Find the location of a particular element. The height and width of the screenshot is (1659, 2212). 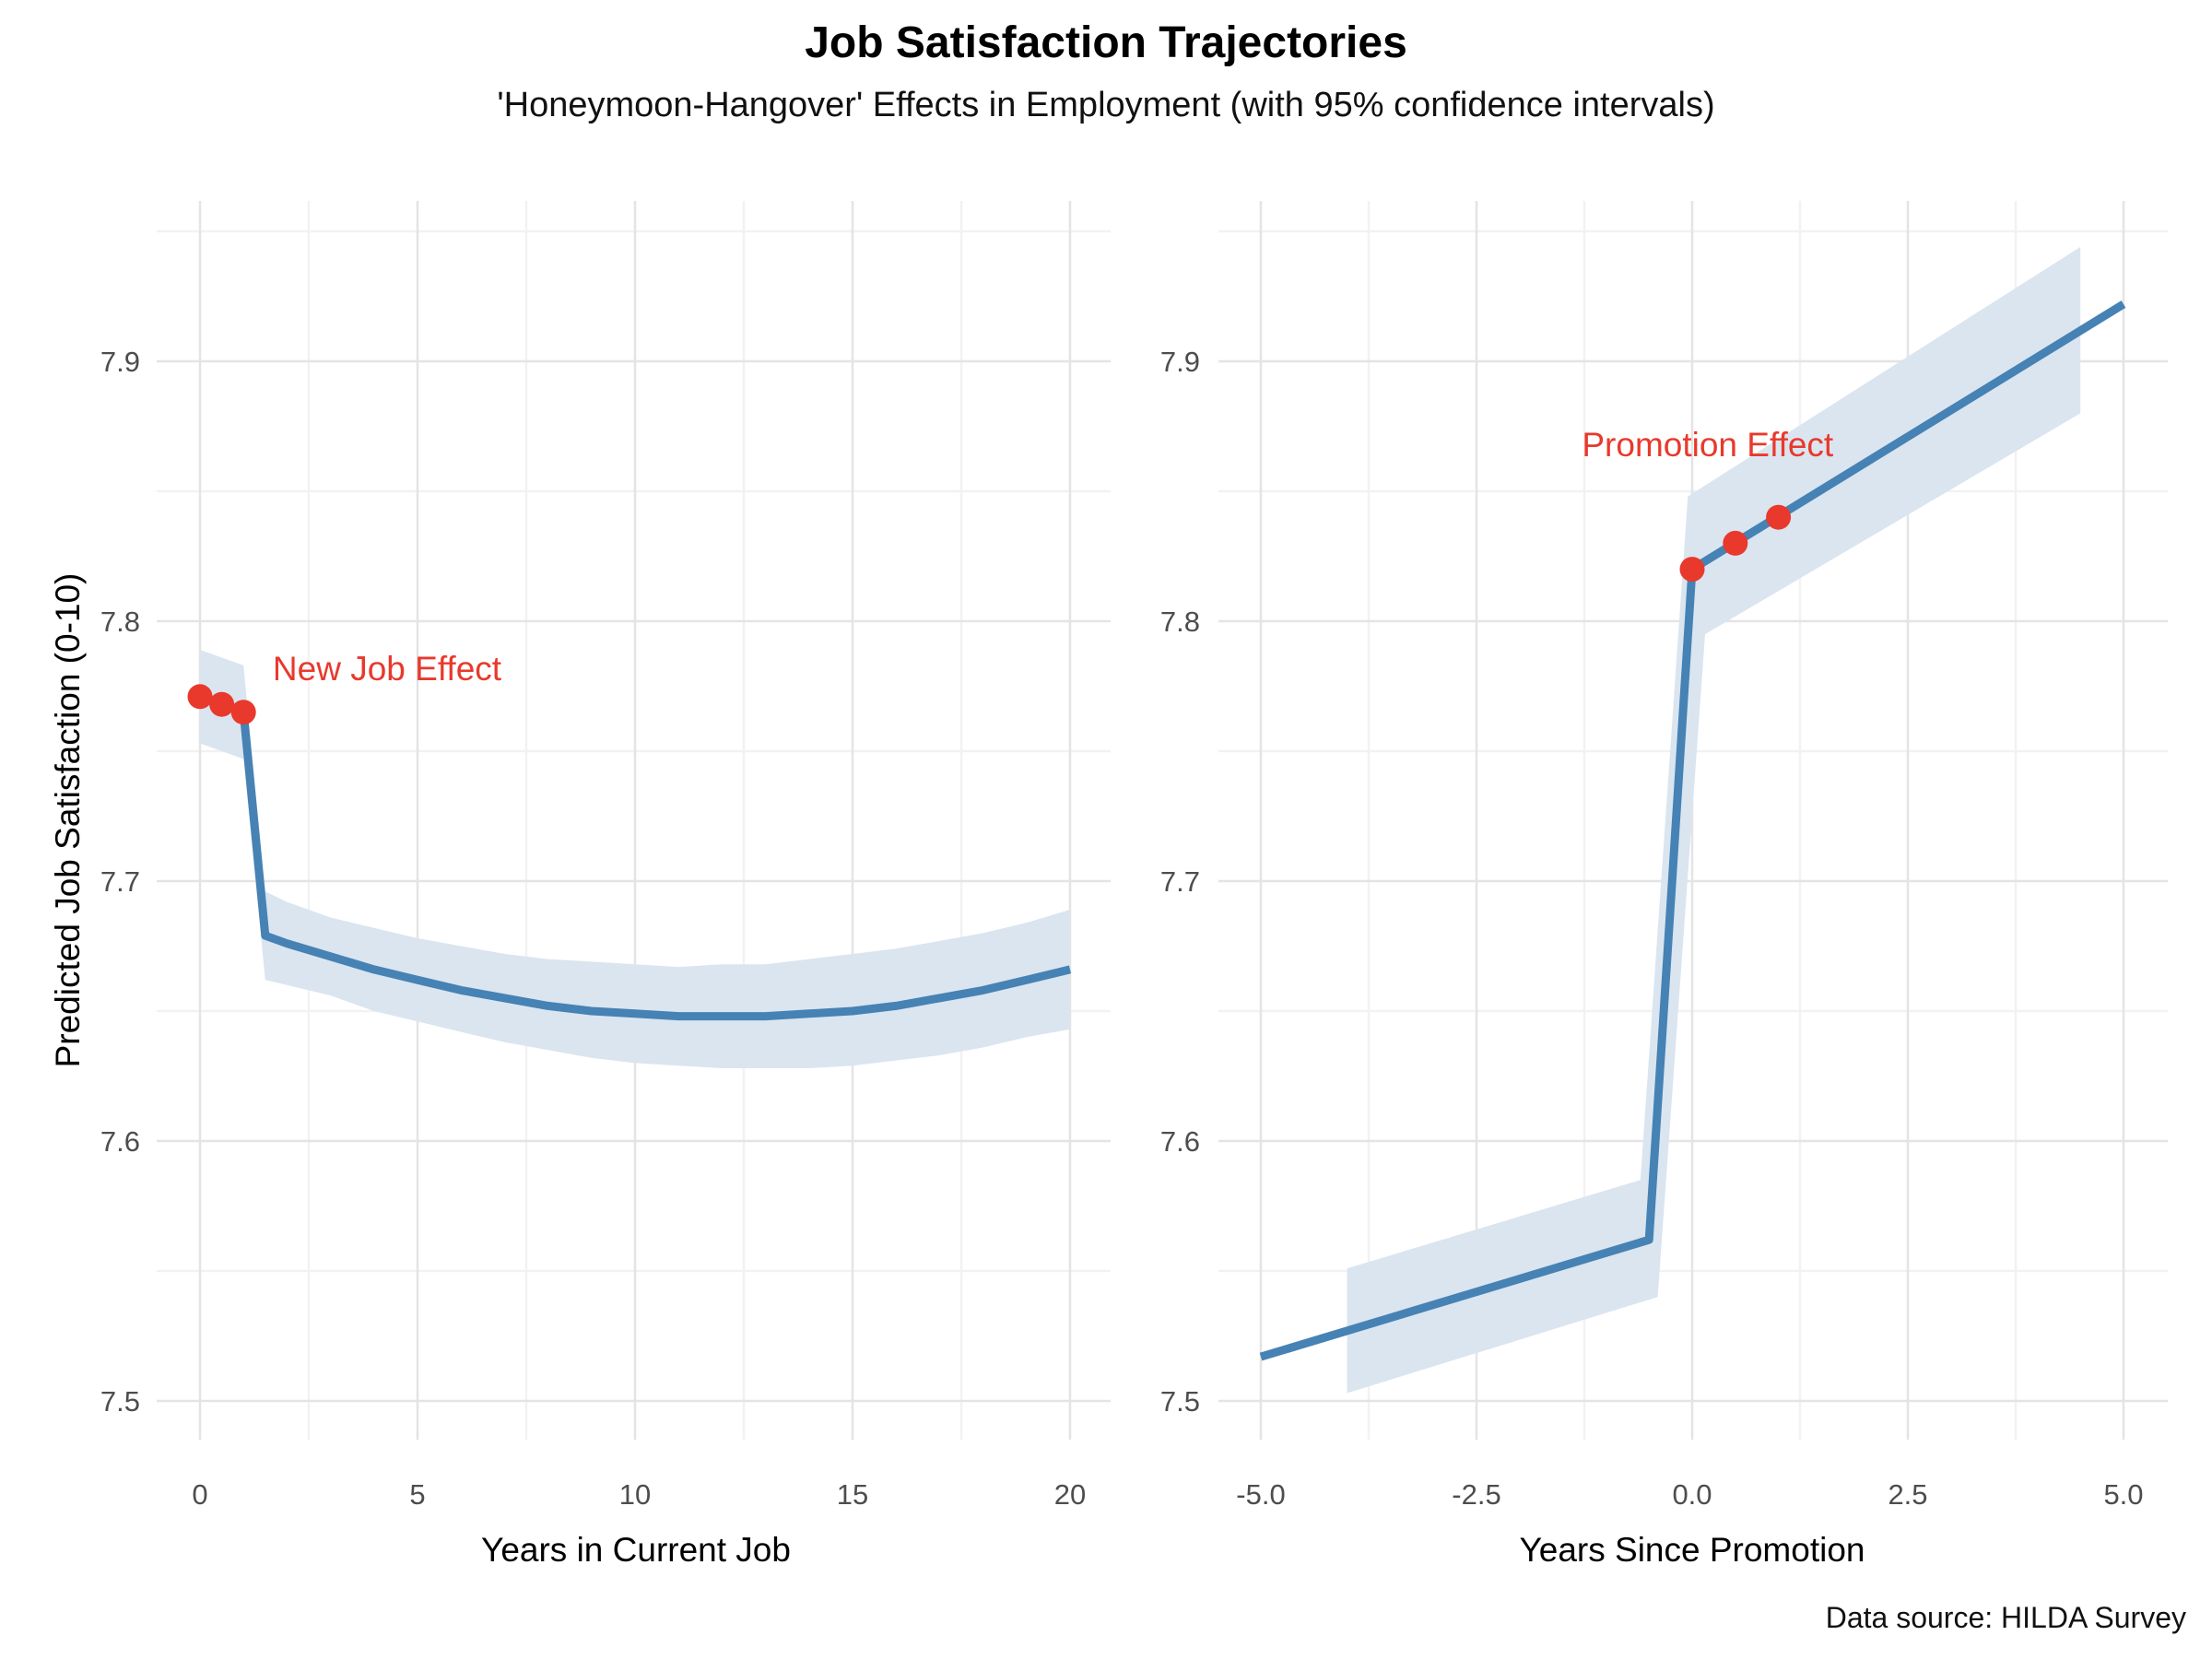

x-tick-label: -2.5 is located at coordinates (1476, 1494).